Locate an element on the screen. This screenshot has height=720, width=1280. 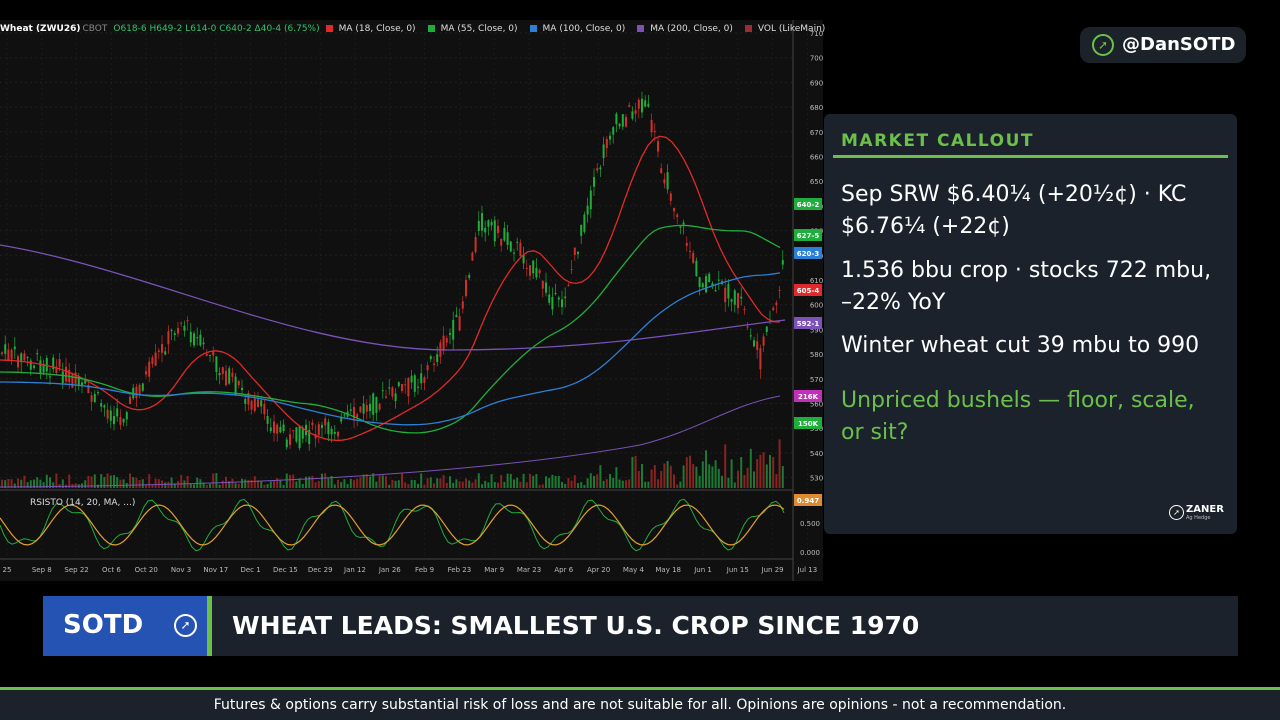
indicator-ma100: MA (100, Close, 0) is located at coordinates (580, 29).